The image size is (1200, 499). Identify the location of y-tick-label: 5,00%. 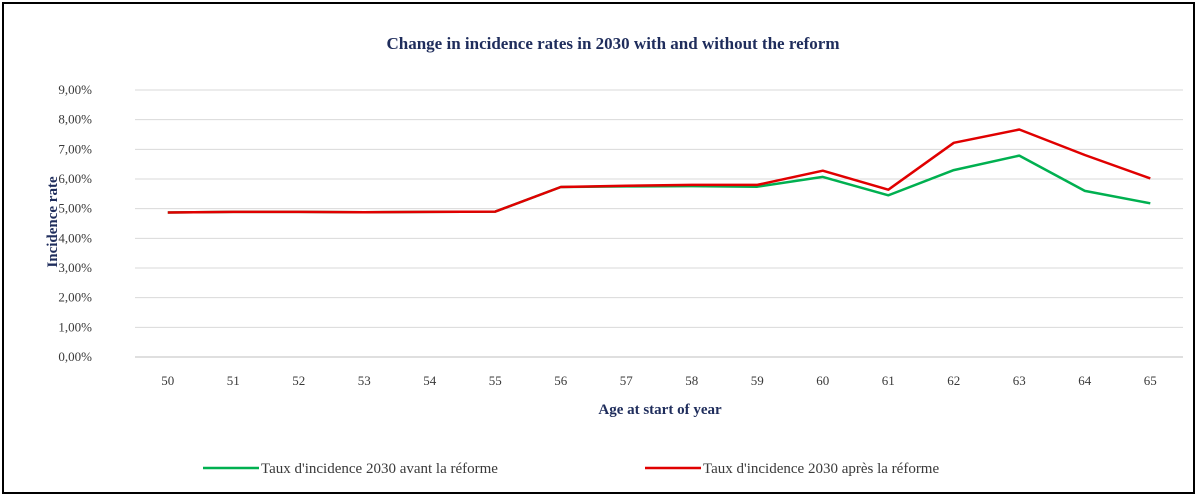
(75, 208).